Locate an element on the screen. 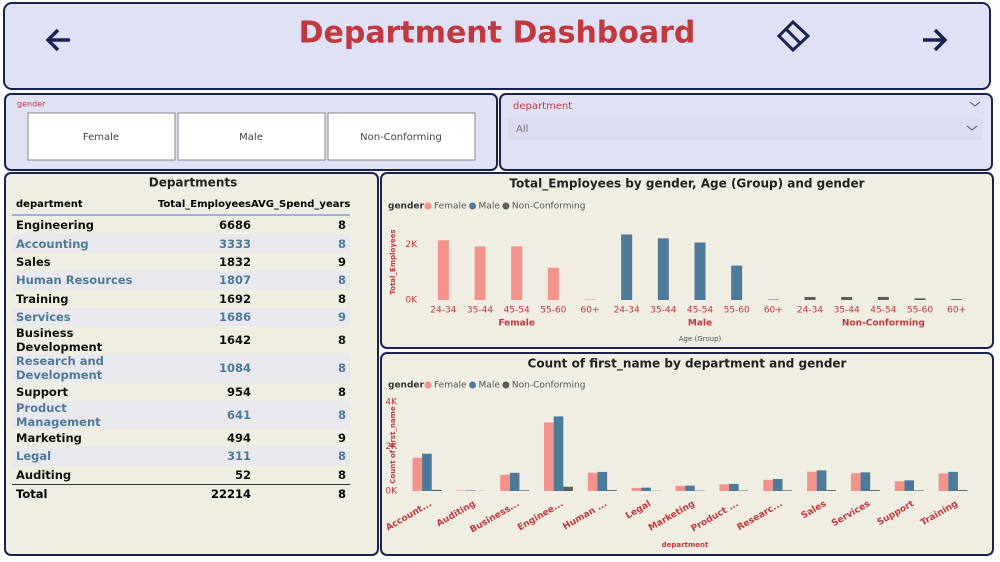 The width and height of the screenshot is (1000, 562). table-cell: Total is located at coordinates (32, 494).